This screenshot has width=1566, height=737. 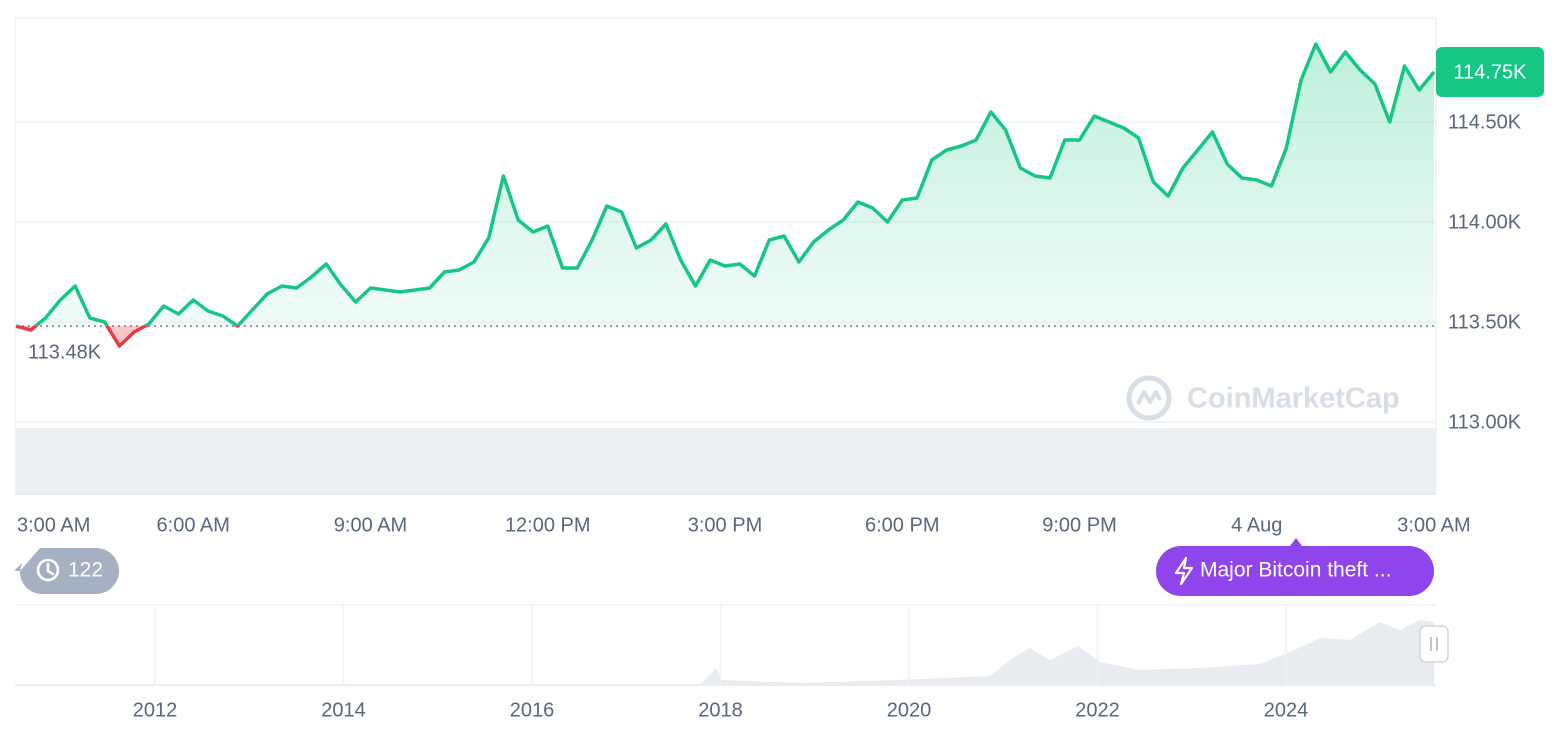 I want to click on navigator-handle, so click(x=1434, y=644).